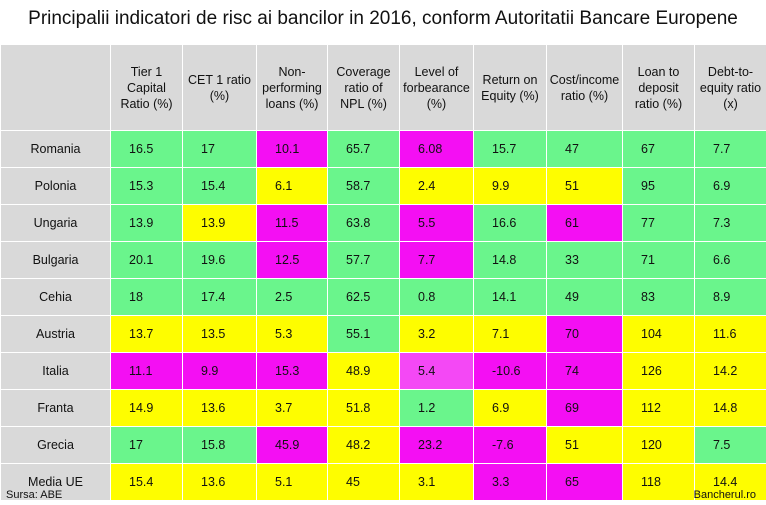 Image resolution: width=766 pixels, height=505 pixels. Describe the element at coordinates (436, 482) in the screenshot. I see `table-cell: 3.1` at that location.